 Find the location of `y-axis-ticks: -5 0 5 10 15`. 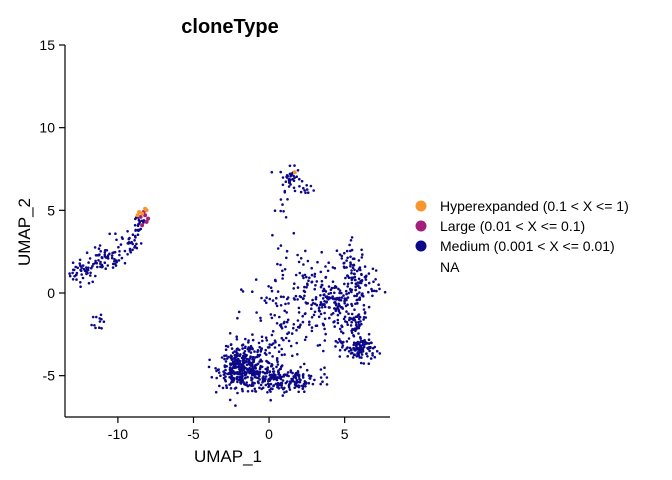

y-axis-ticks: -5 0 5 10 15 is located at coordinates (52, 210).